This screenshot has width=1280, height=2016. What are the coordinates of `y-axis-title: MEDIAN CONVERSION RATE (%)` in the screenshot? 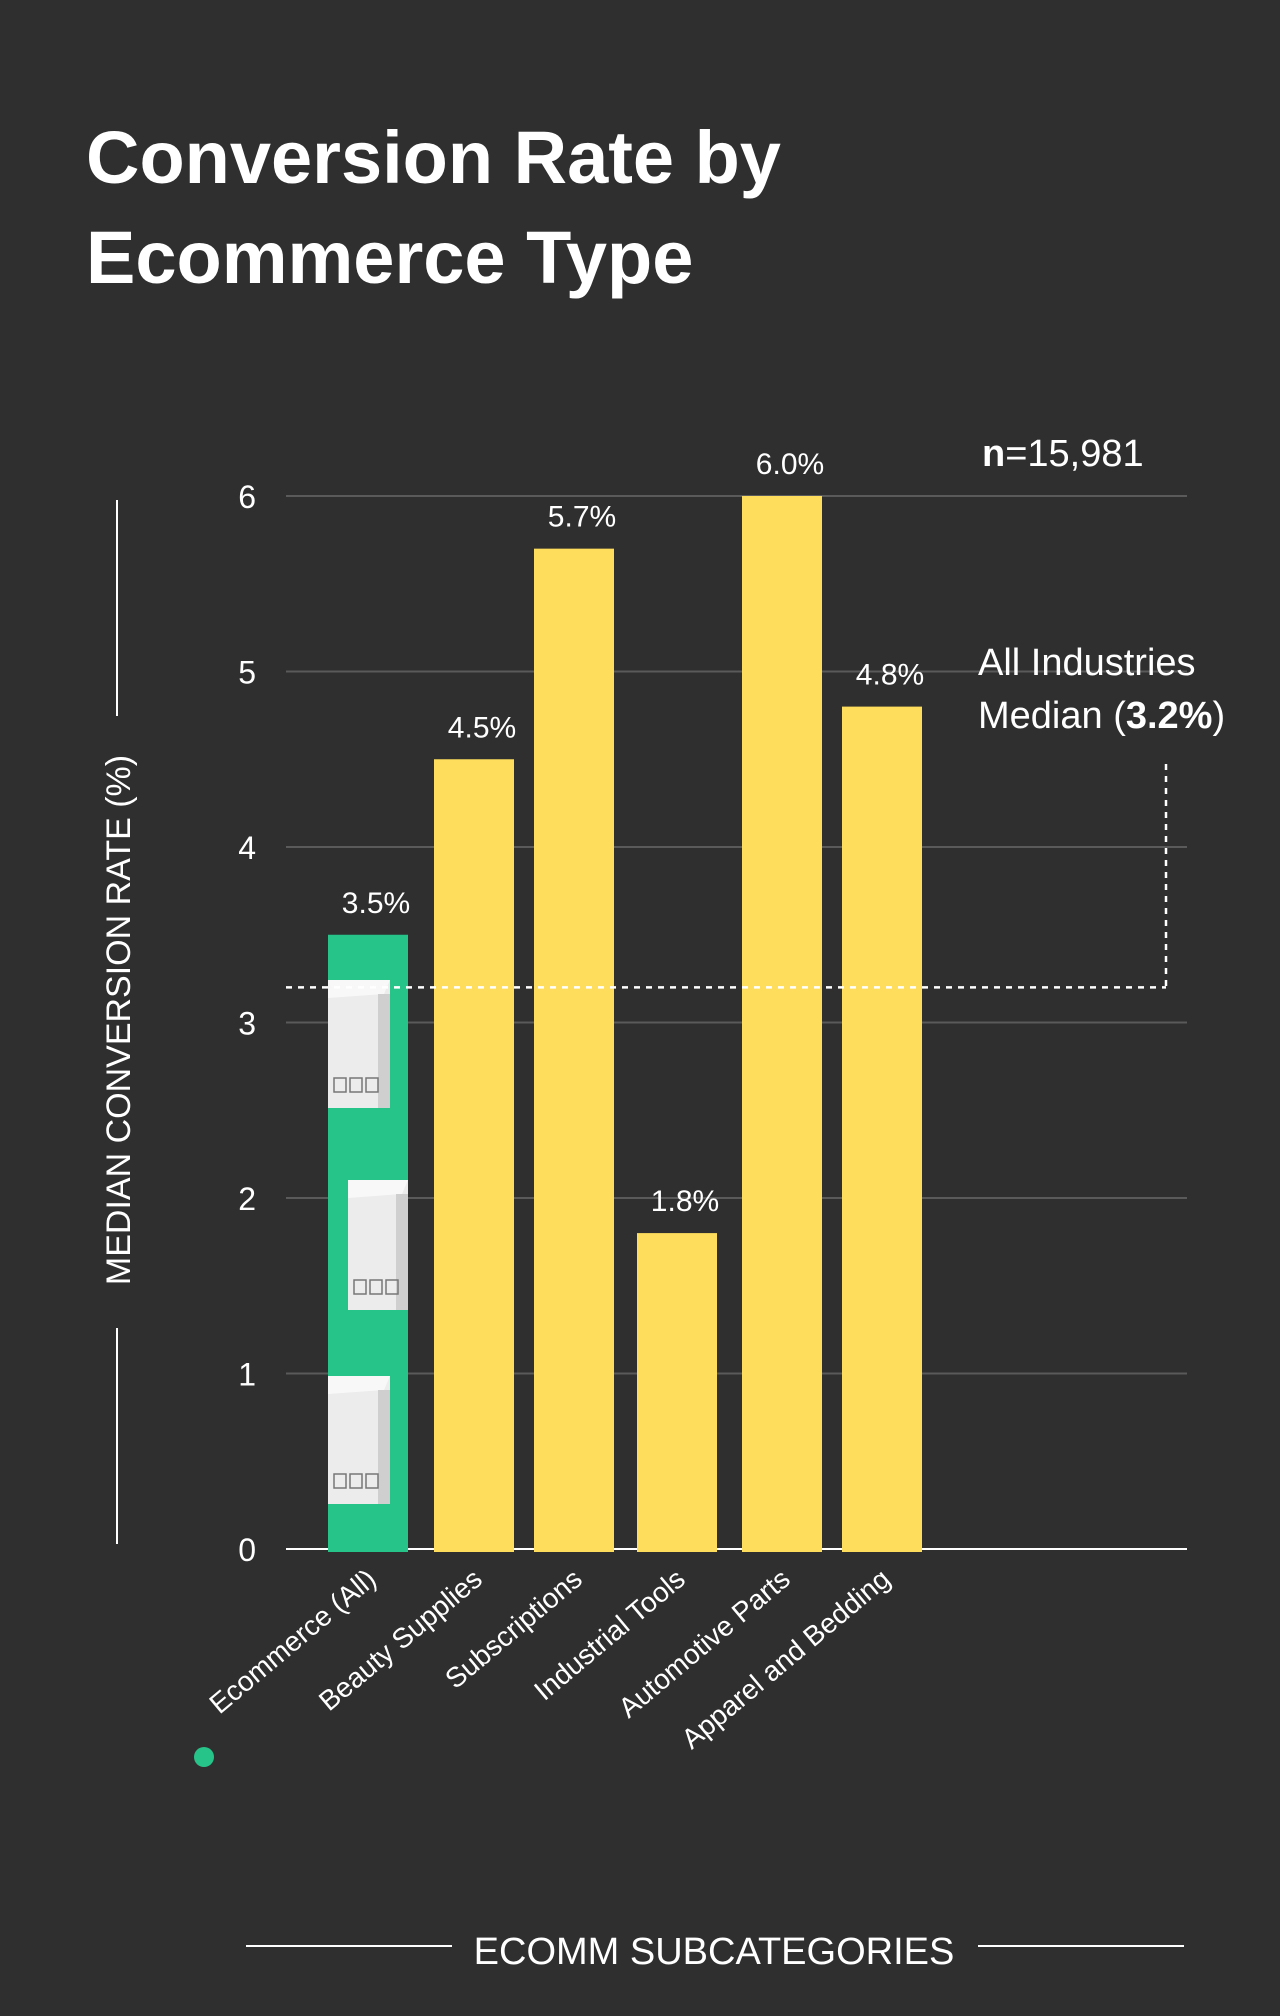 It's located at (119, 1020).